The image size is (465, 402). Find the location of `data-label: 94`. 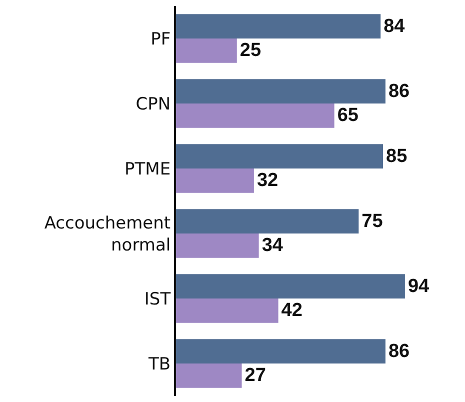

data-label: 94 is located at coordinates (419, 286).